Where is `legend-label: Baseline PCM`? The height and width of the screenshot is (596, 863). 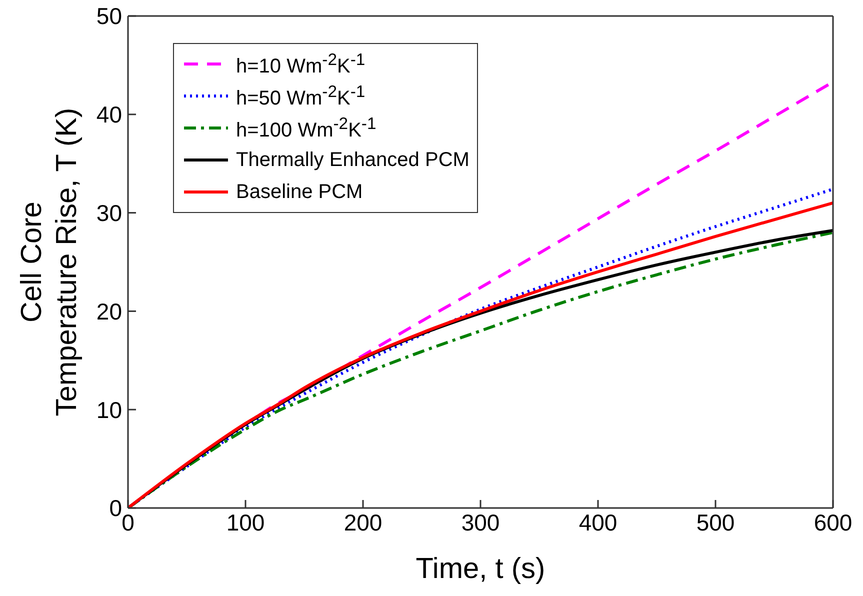 legend-label: Baseline PCM is located at coordinates (299, 192).